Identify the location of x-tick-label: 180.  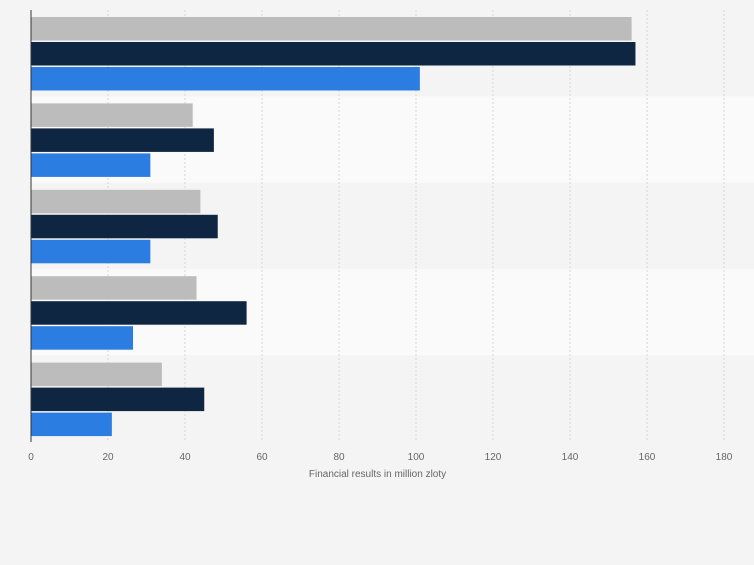
(724, 457).